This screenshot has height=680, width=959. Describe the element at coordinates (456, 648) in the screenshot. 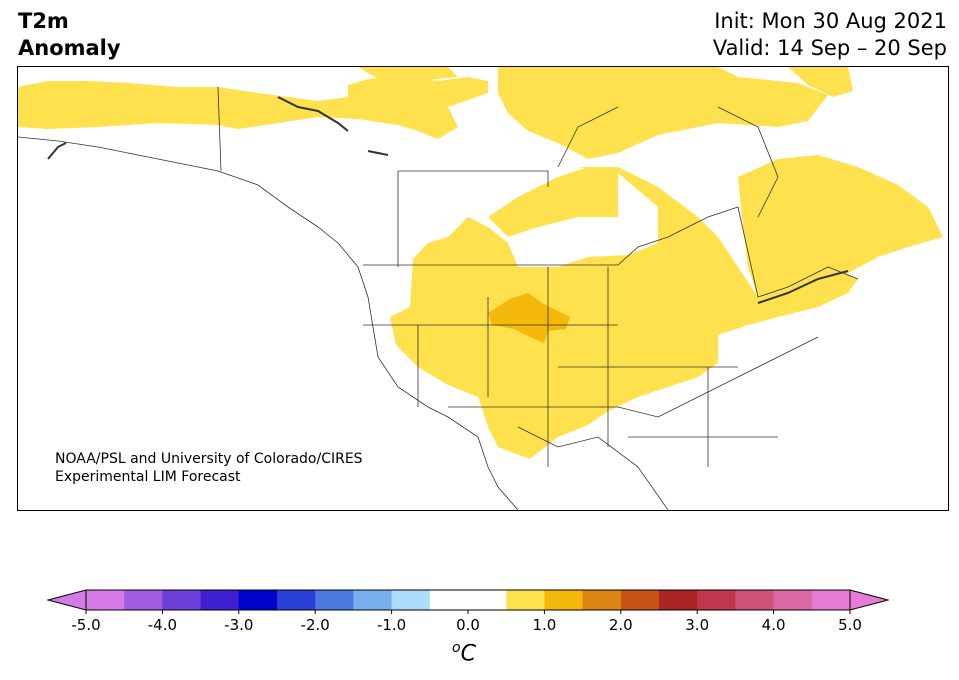

I see `degree-symbol: o` at that location.